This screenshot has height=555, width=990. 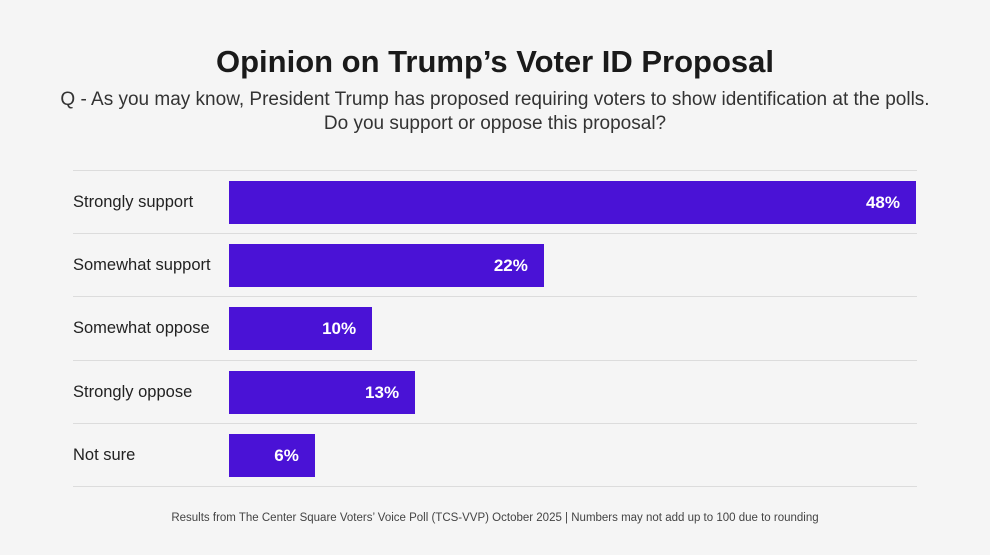 I want to click on value-label: 13%, so click(x=382, y=392).